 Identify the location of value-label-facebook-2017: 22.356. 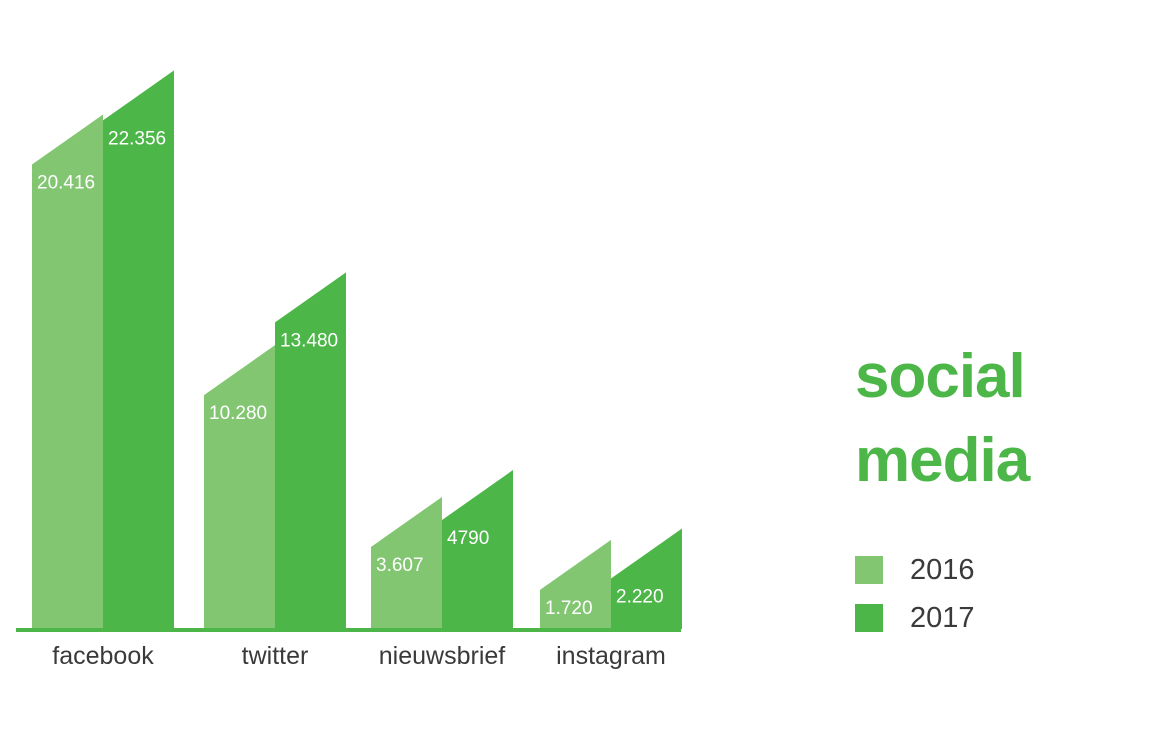
(137, 138).